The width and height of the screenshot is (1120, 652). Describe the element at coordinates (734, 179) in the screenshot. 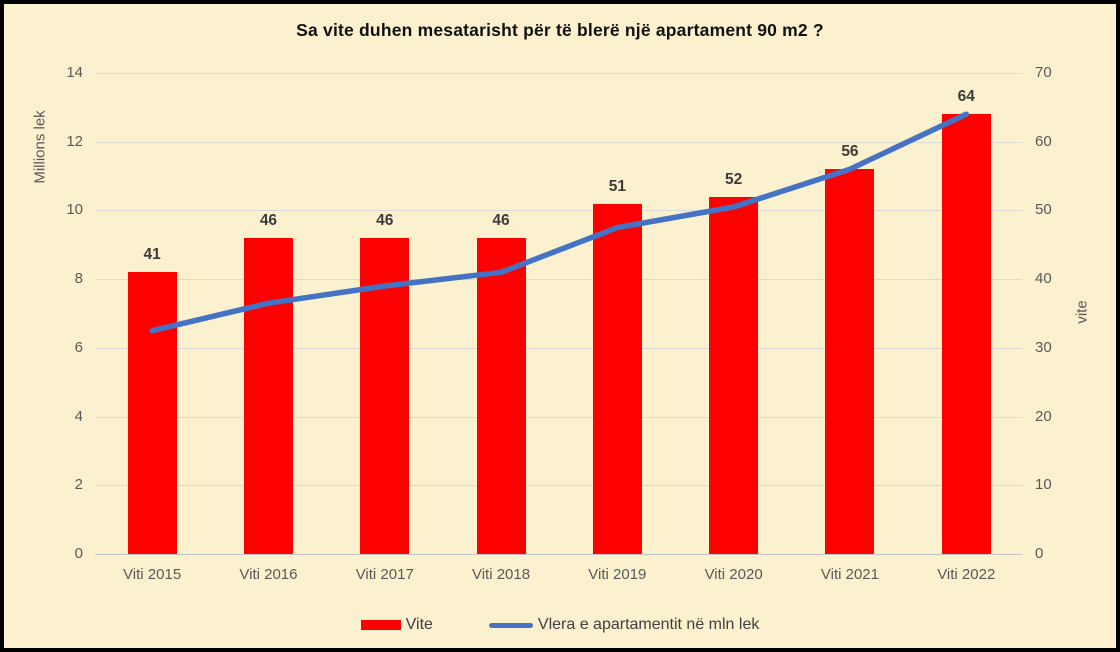

I see `bar-value-label-Viti 2020: 52` at that location.